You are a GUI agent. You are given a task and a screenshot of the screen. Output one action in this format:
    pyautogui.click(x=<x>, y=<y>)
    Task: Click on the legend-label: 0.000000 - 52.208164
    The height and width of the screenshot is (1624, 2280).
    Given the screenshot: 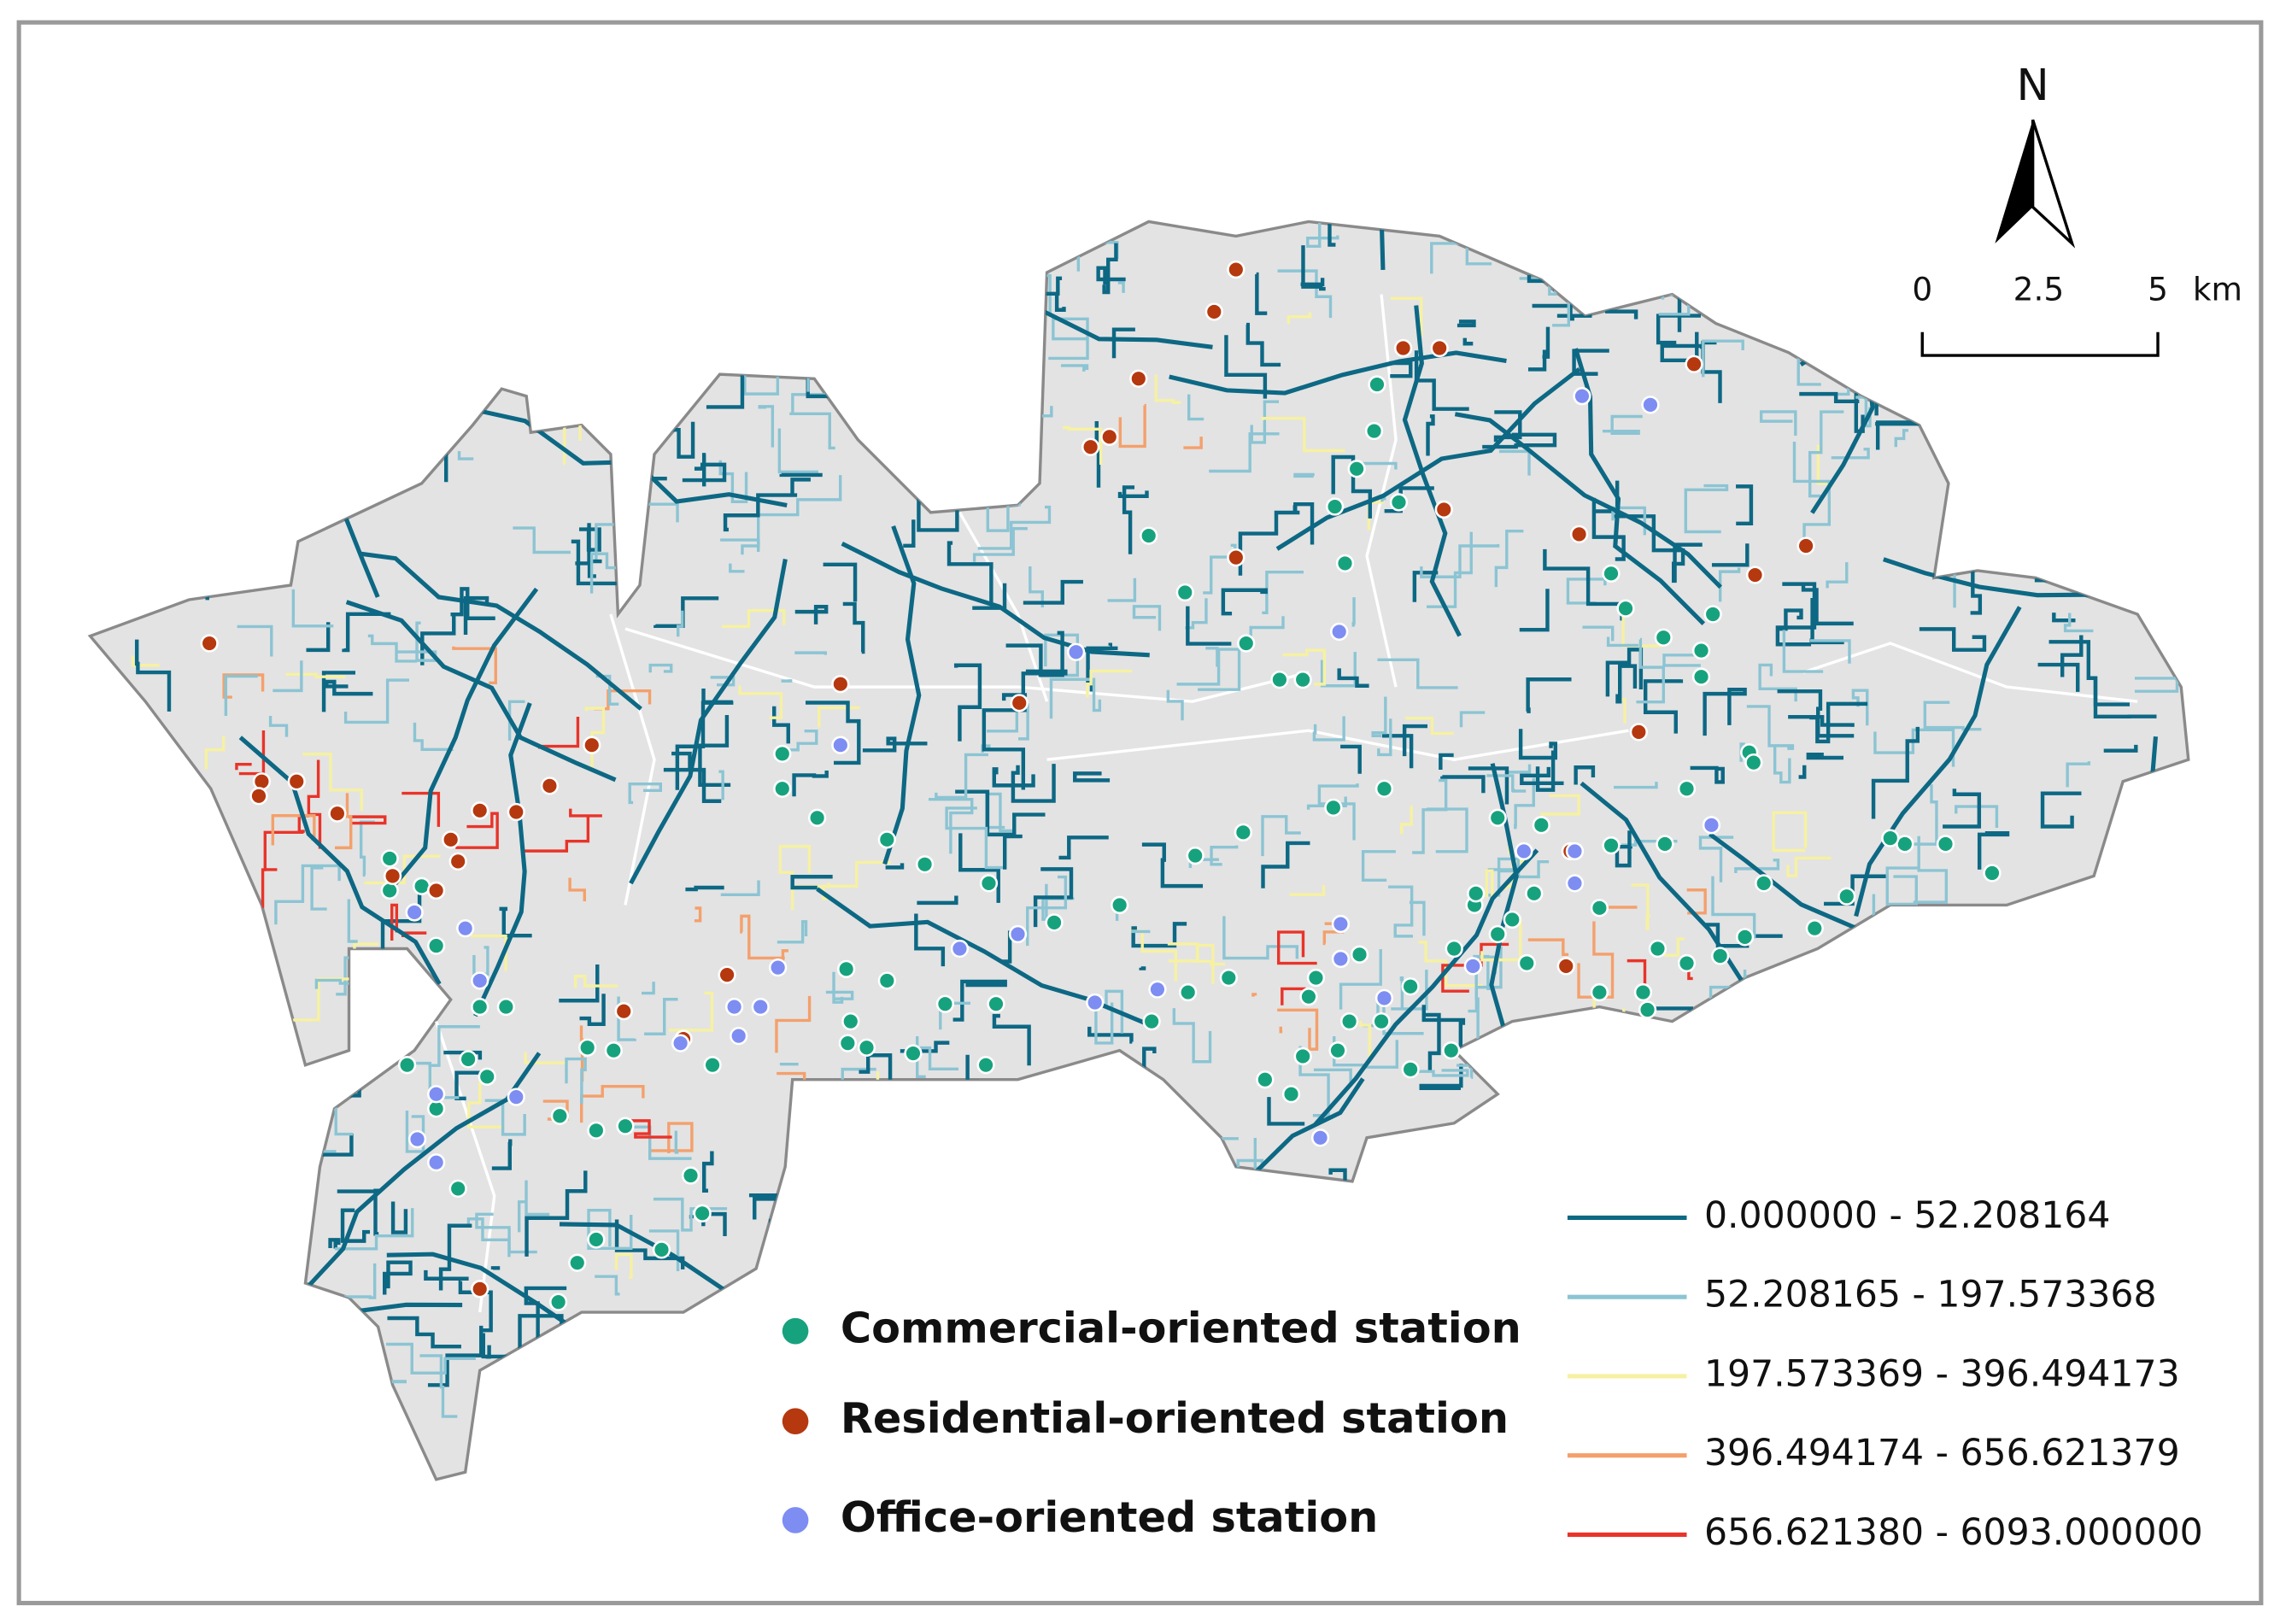 What is the action you would take?
    pyautogui.click(x=1907, y=1216)
    